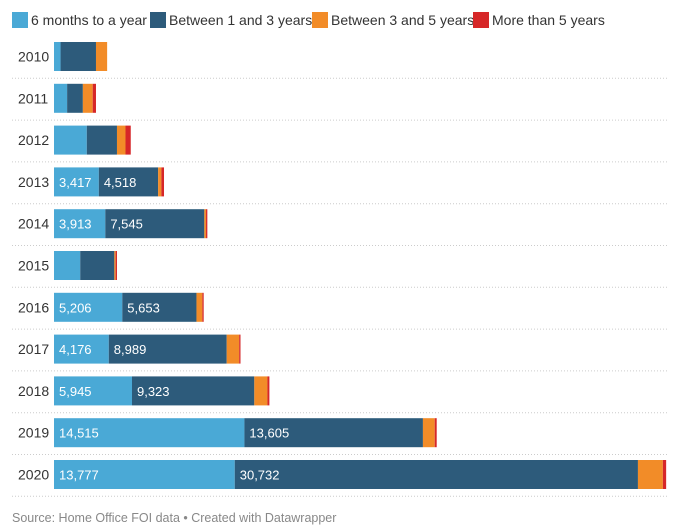 The image size is (682, 526). I want to click on data-label-2019-6-months-to-a-year: 14,515, so click(79, 433).